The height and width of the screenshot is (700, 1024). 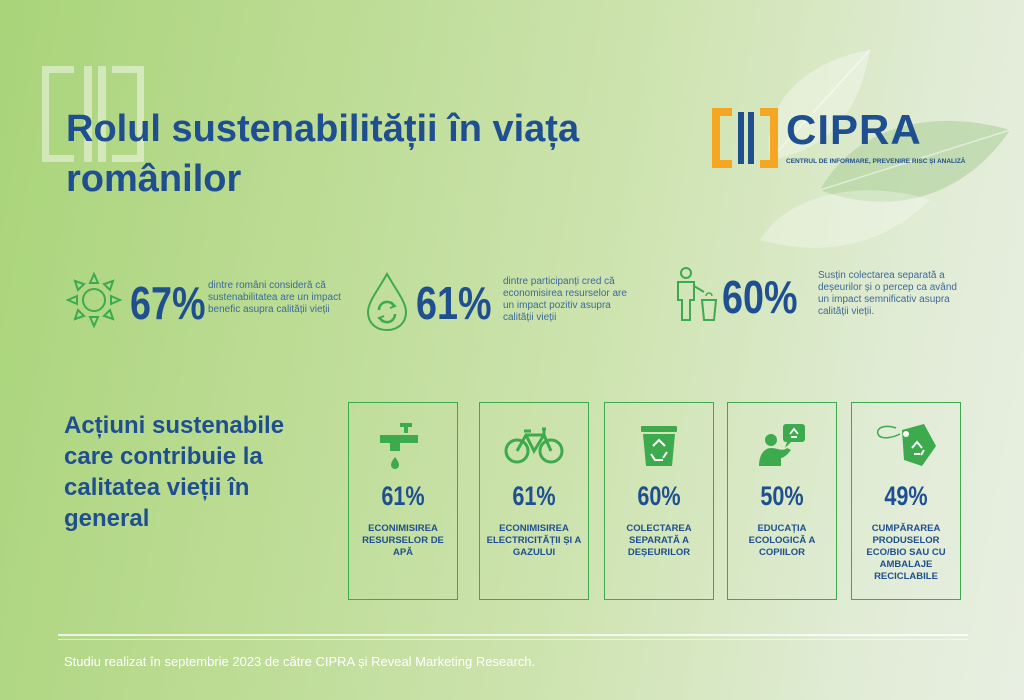 I want to click on logo-name: CIPRA, so click(x=854, y=129).